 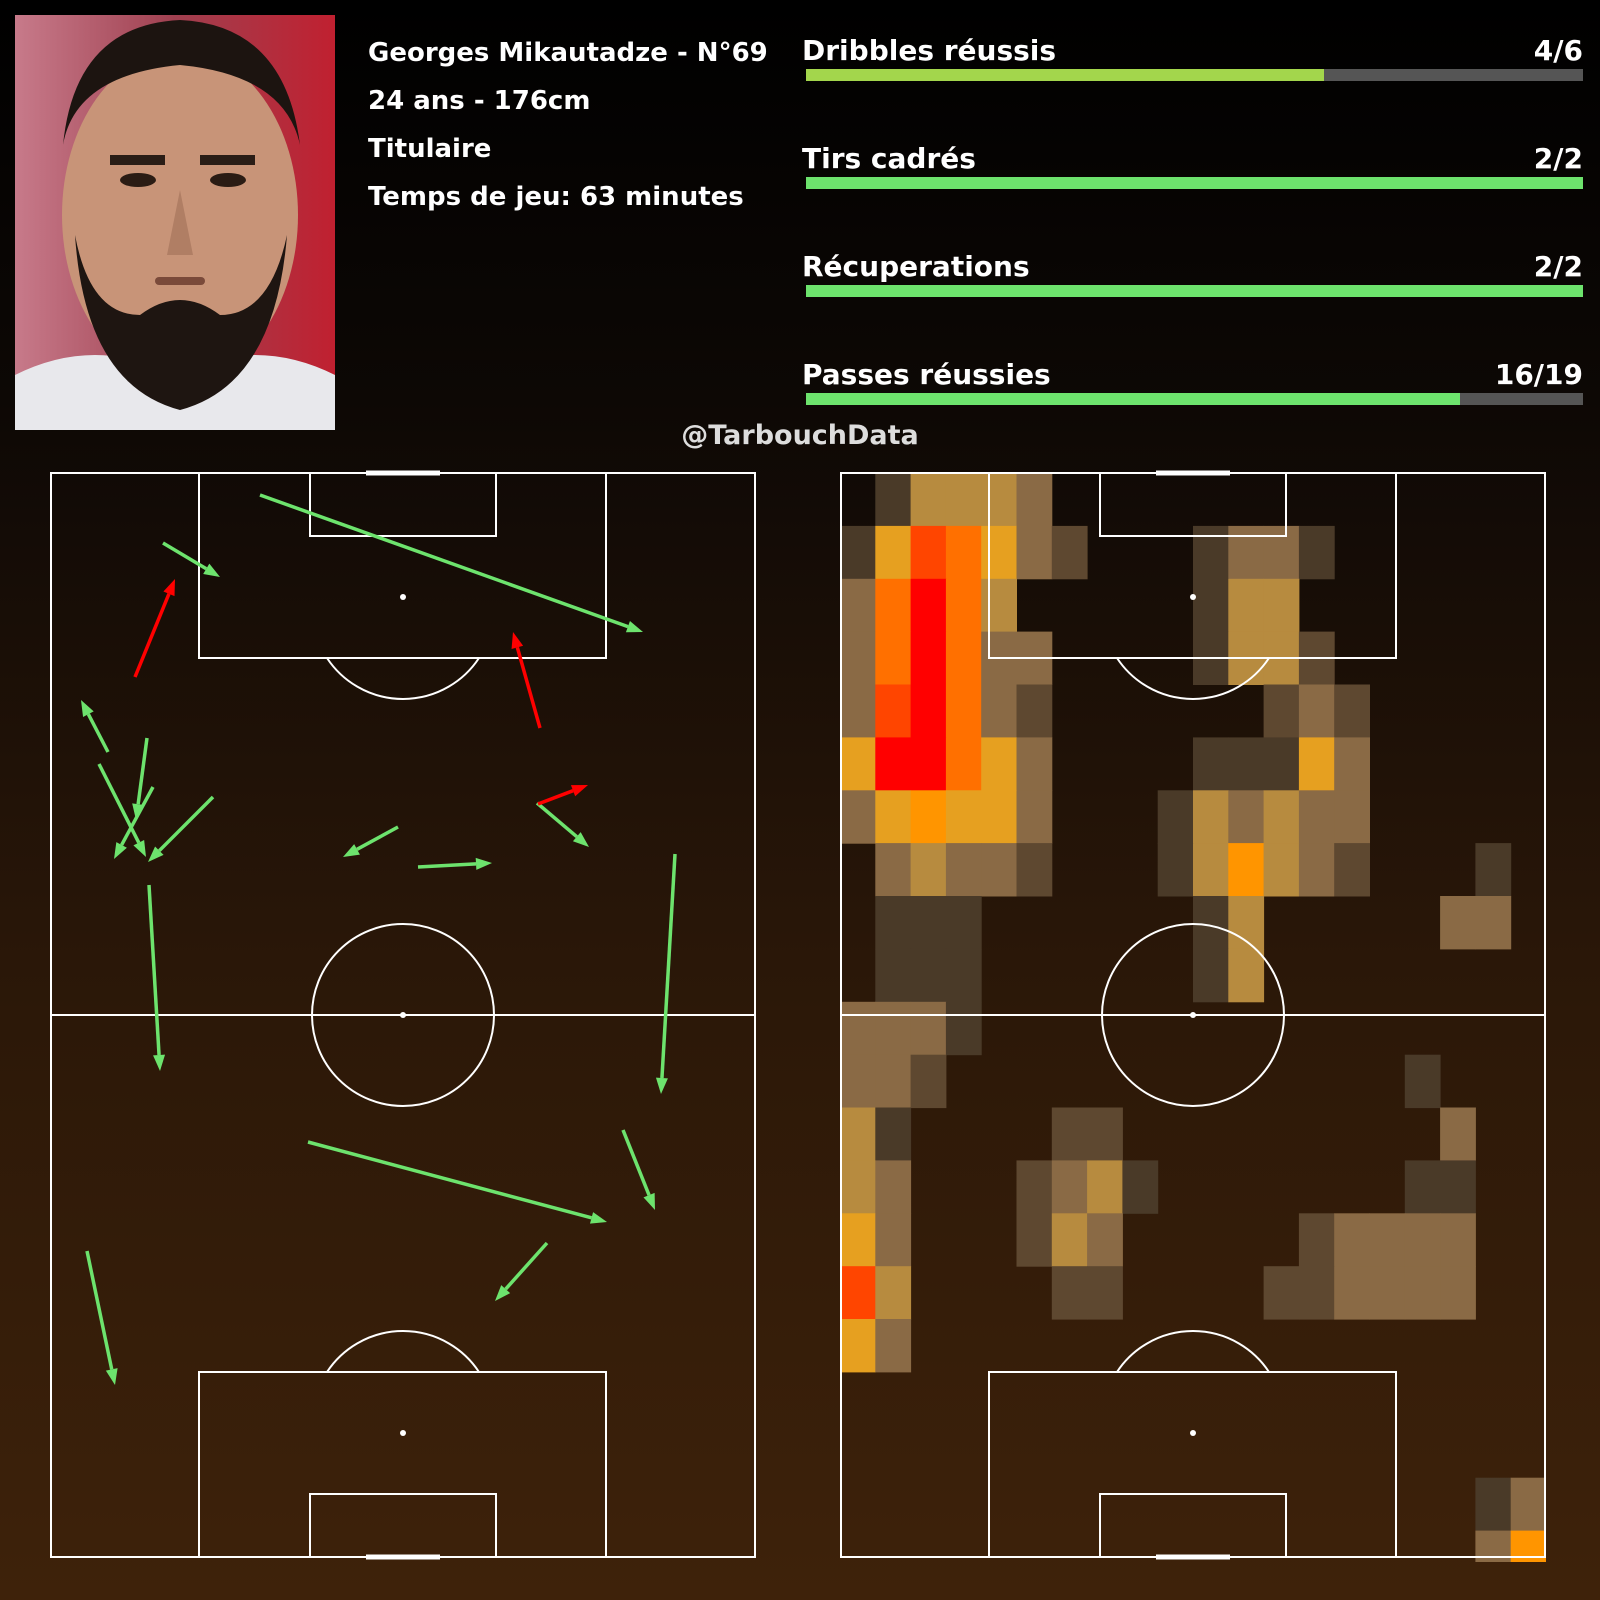 I want to click on stat-label: Passes réussies, so click(x=926, y=374).